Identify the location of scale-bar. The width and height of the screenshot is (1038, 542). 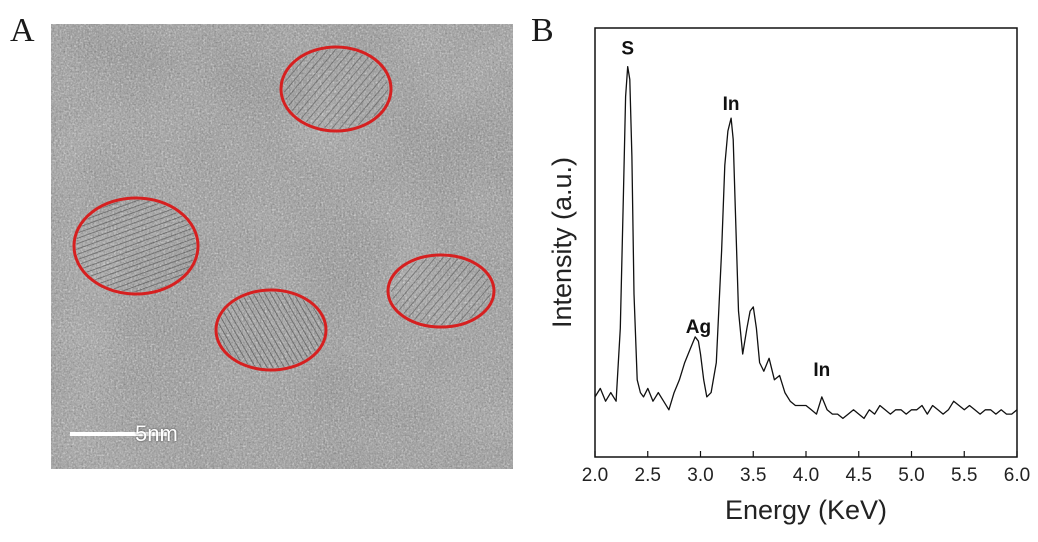
(118, 434).